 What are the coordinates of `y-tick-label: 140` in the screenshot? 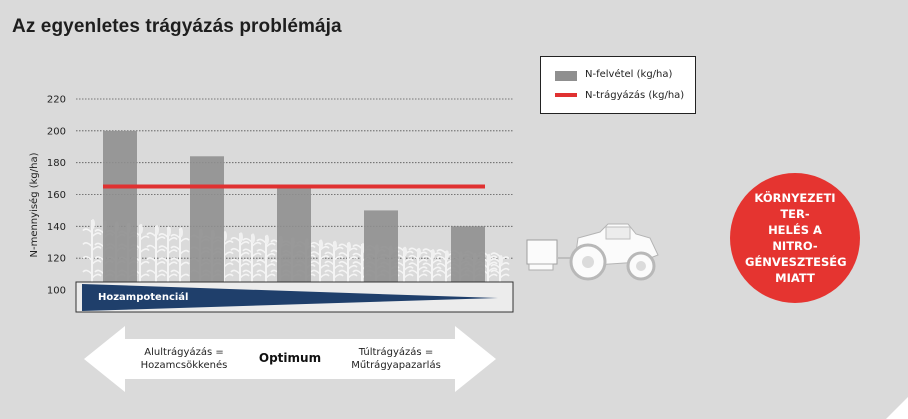 It's located at (56, 227).